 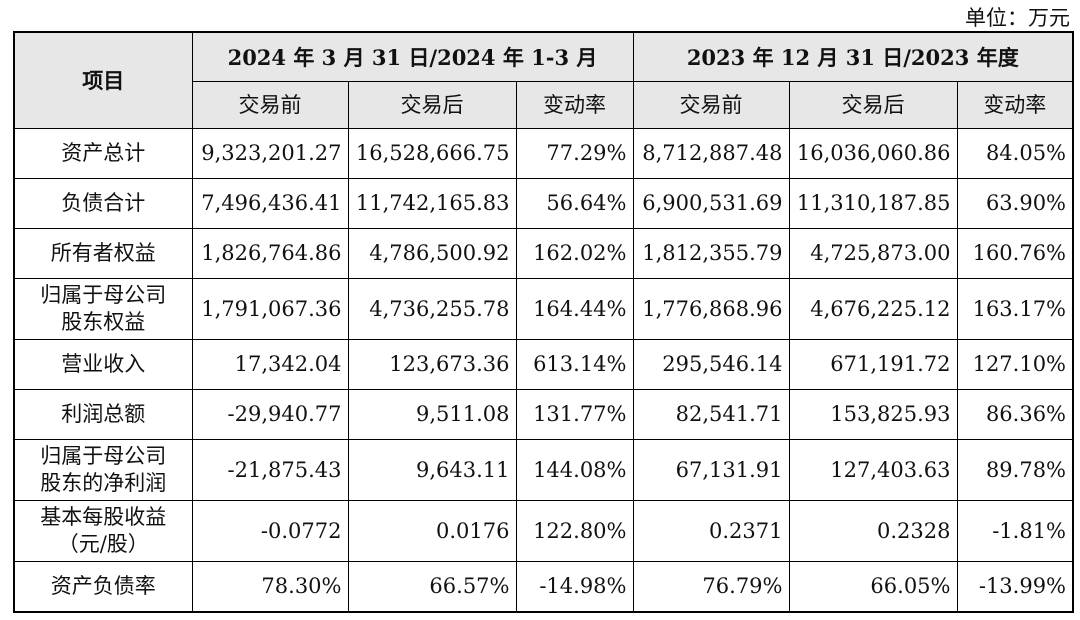 I want to click on table-cell: -13.99%, so click(x=1015, y=586).